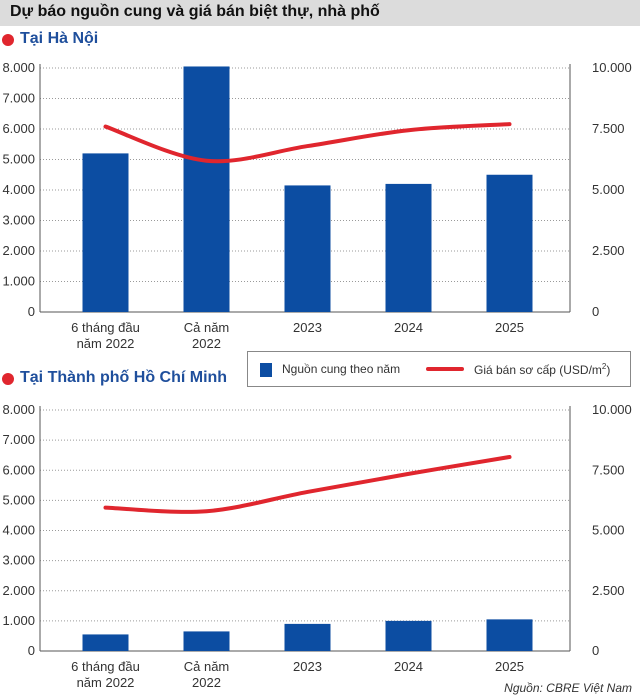 This screenshot has height=699, width=640. What do you see at coordinates (568, 688) in the screenshot?
I see `source-note: Nguồn: CBRE Việt Nam` at bounding box center [568, 688].